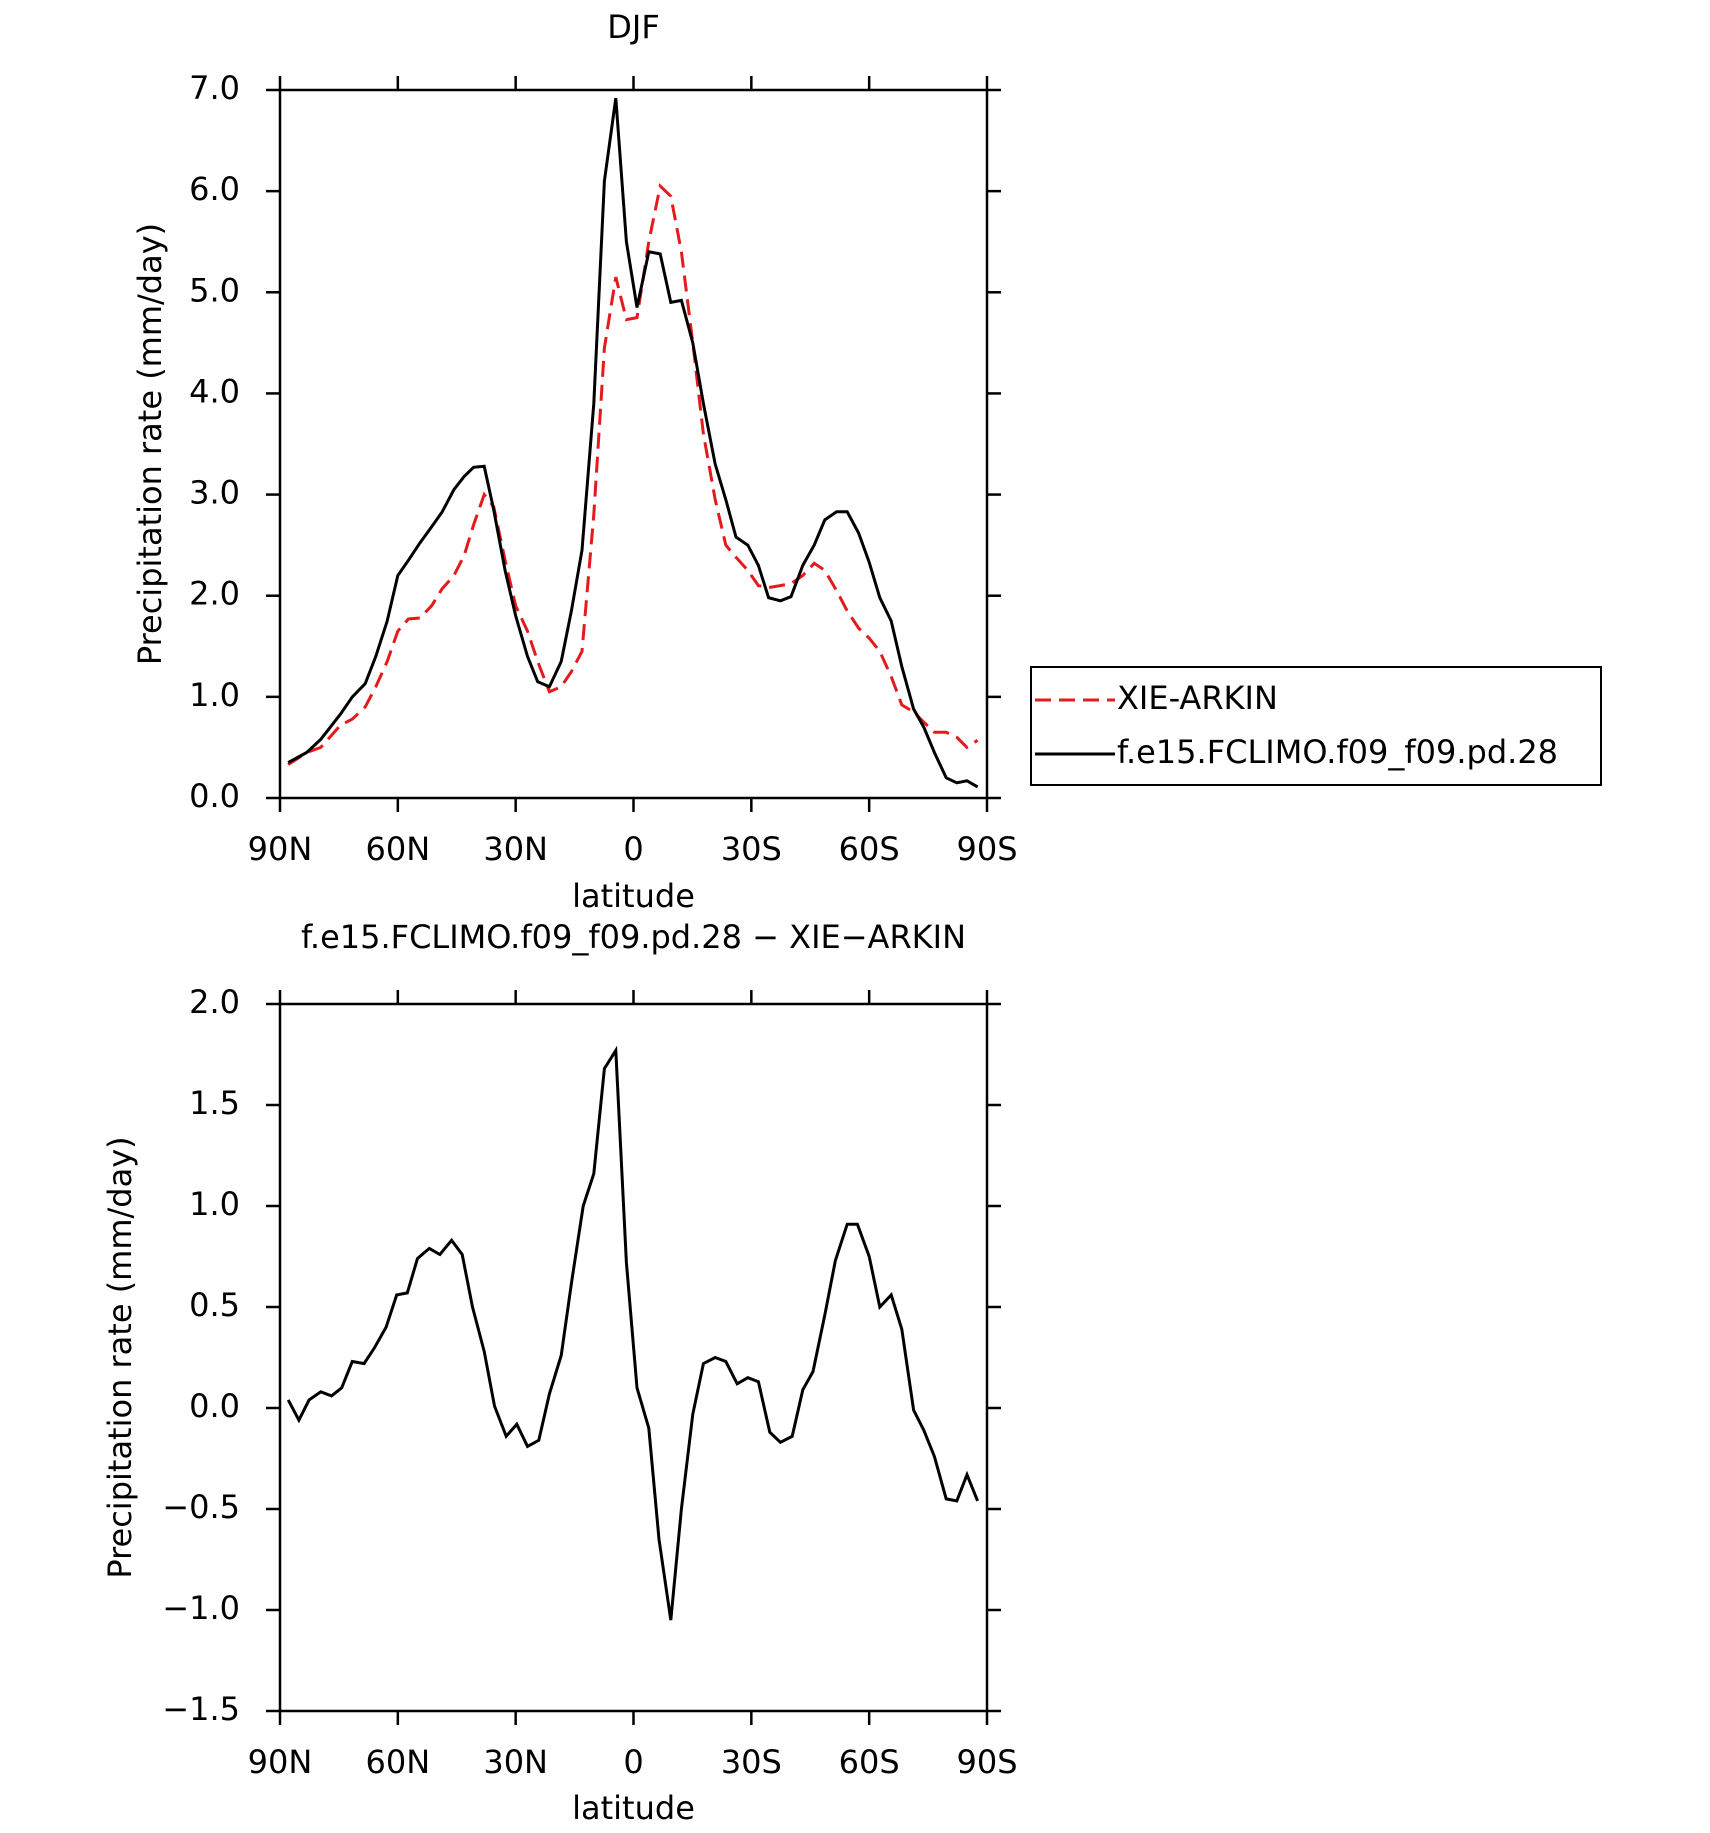 This screenshot has width=1710, height=1833. I want to click on y-tick-label: 0.5, so click(214, 1305).